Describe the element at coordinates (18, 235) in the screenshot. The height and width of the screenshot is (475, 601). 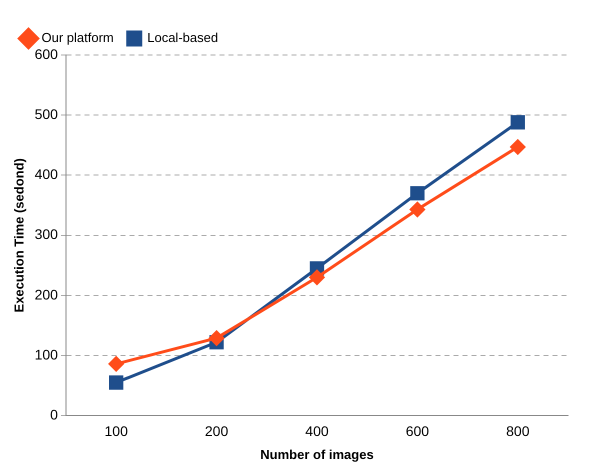
I see `y-axis-title: Execution Time (sedond)` at that location.